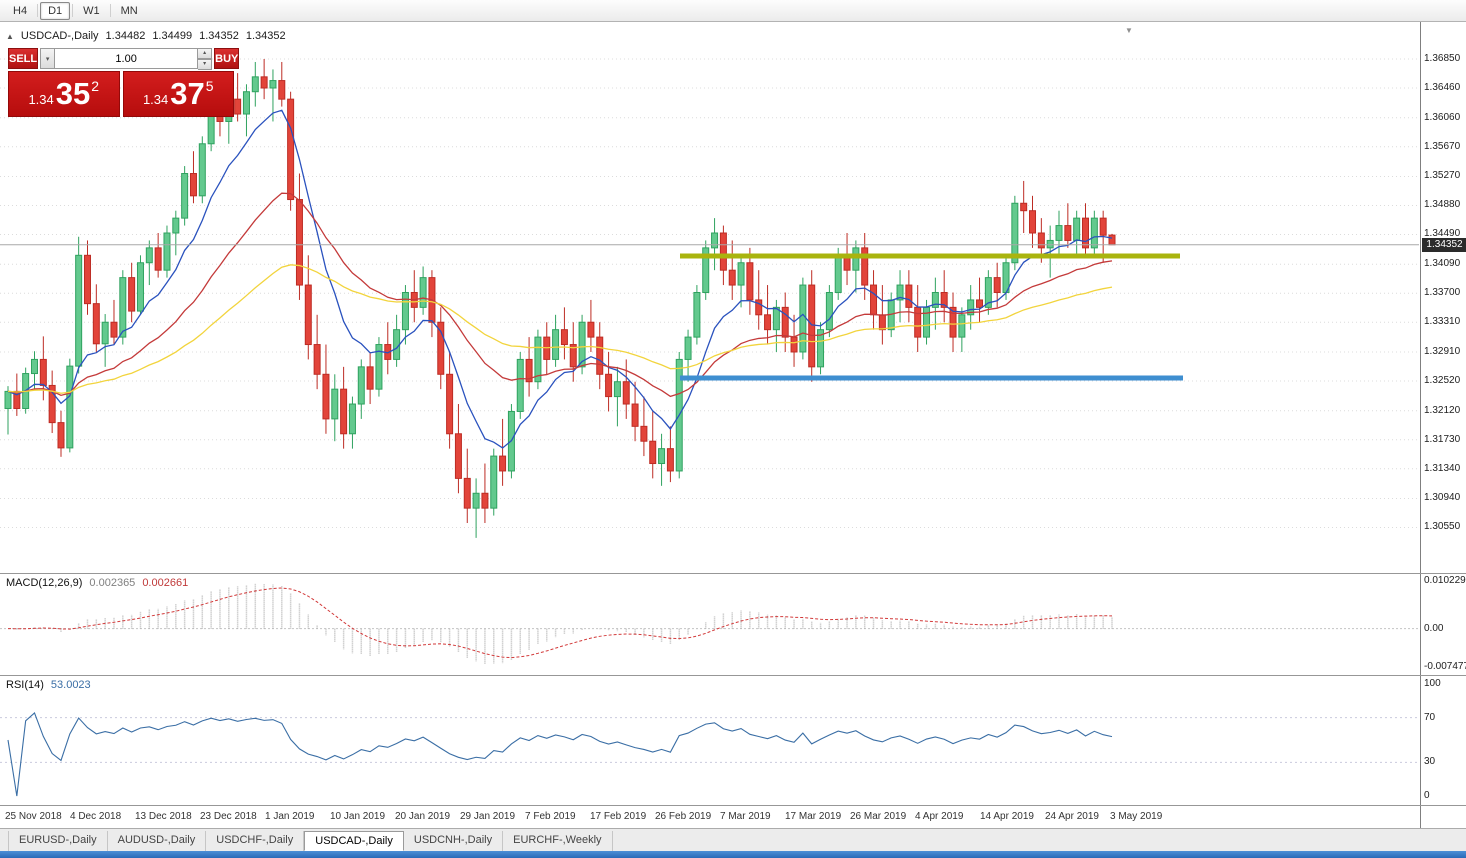 This screenshot has width=1466, height=858. Describe the element at coordinates (20, 10) in the screenshot. I see `timeframe-tab-h4: H4` at that location.